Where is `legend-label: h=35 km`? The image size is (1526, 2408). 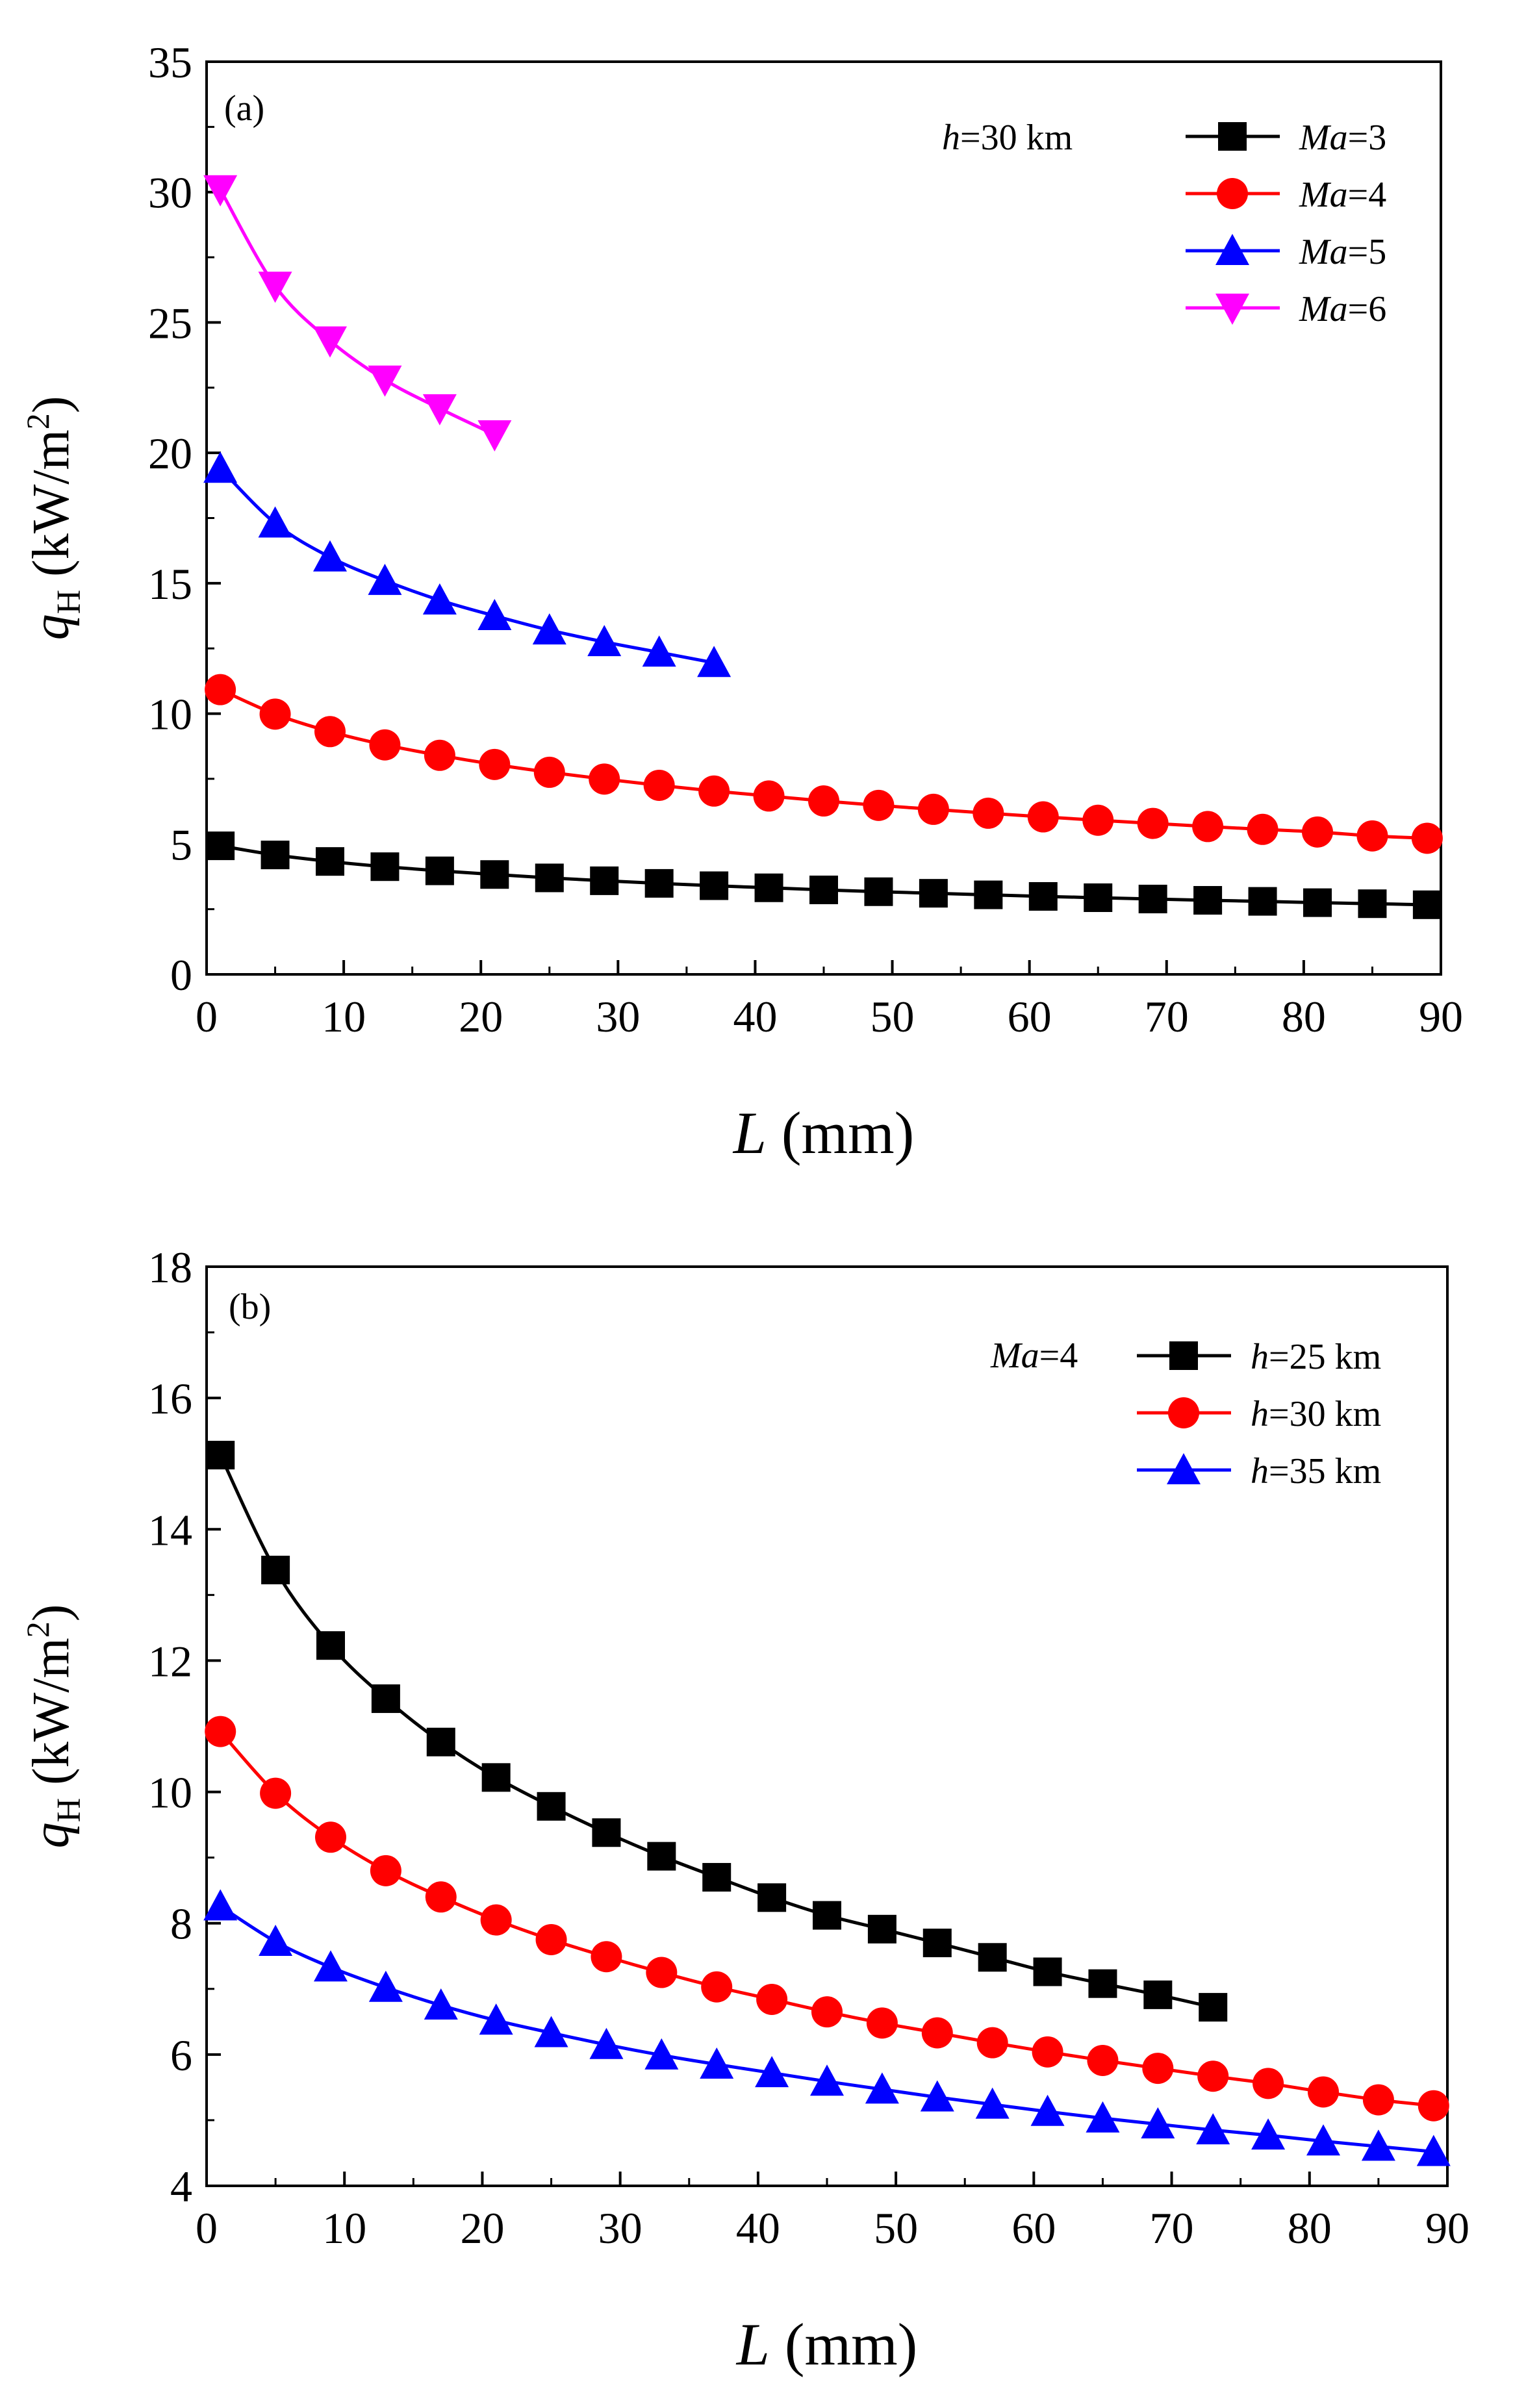
legend-label: h=35 km is located at coordinates (1316, 1471).